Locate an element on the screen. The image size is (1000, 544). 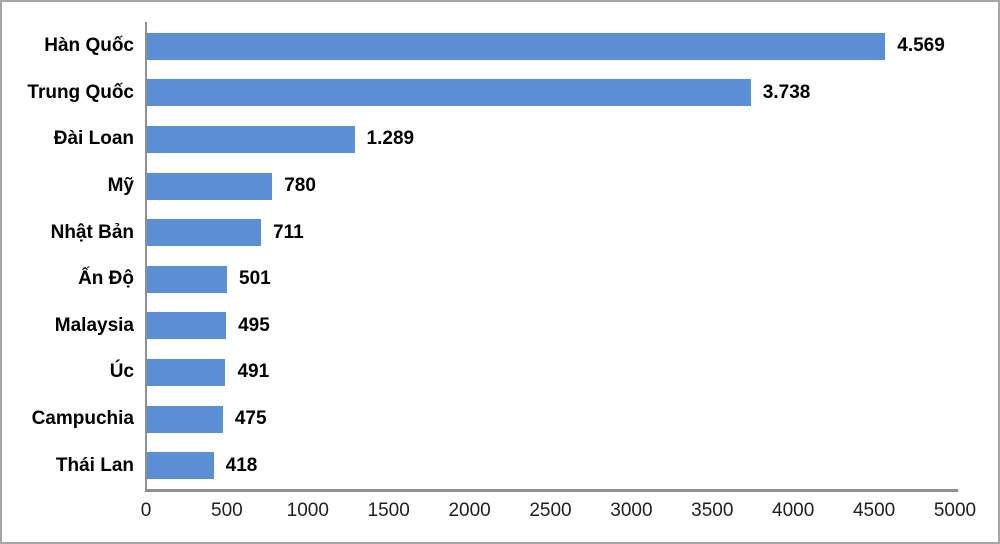
value-label: 491 is located at coordinates (253, 372).